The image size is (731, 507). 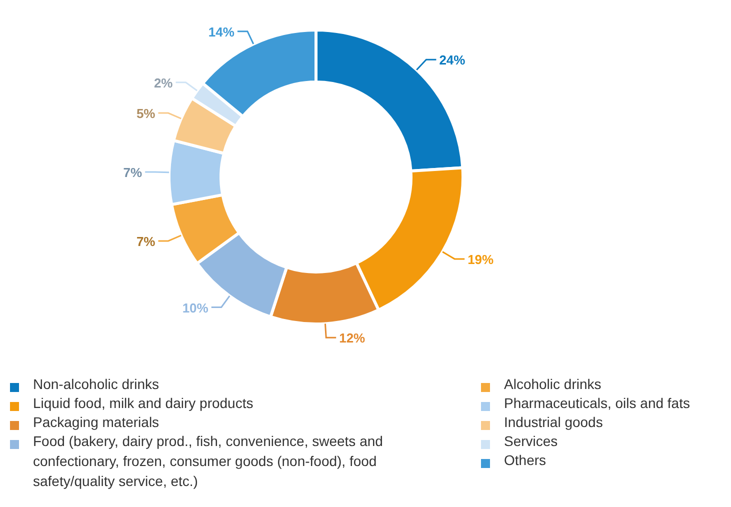 I want to click on data-label: 19%, so click(x=481, y=259).